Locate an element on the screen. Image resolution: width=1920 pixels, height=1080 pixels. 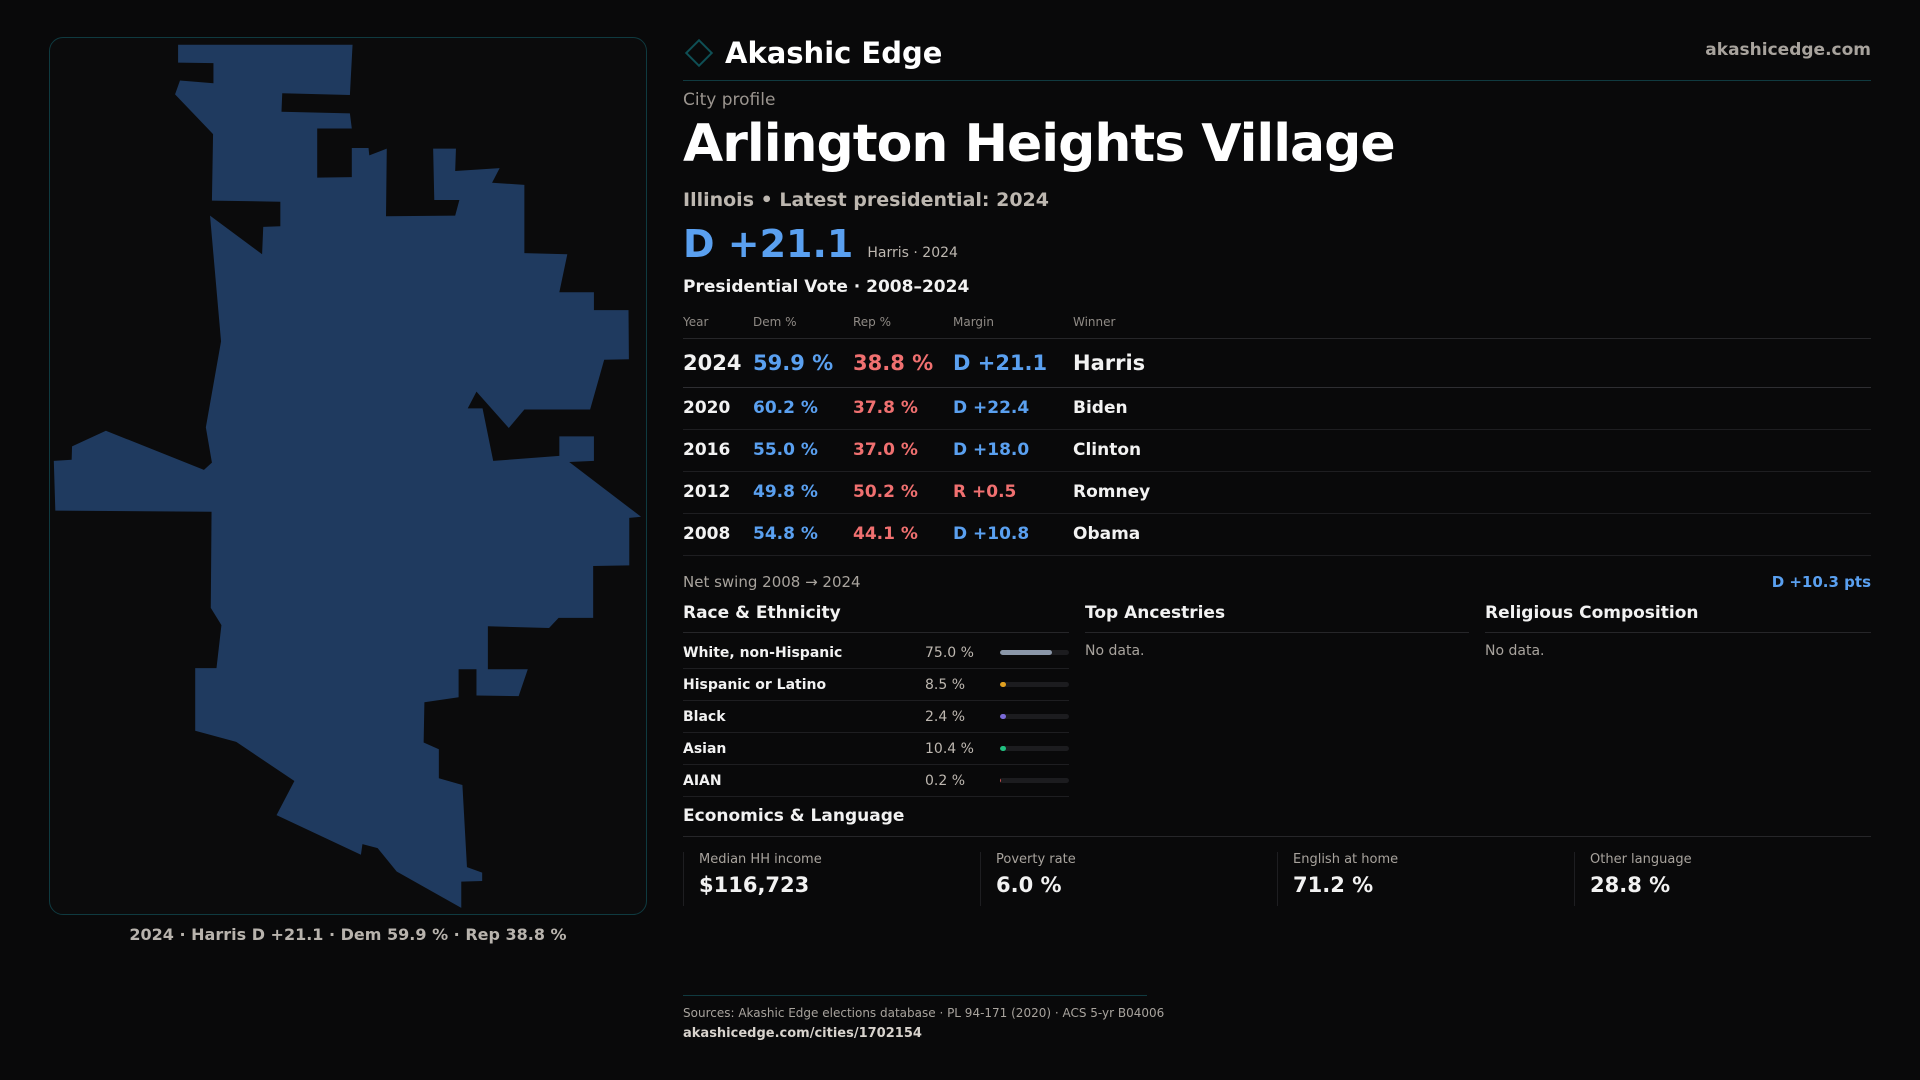
stat-value: $116,723 is located at coordinates (754, 885).